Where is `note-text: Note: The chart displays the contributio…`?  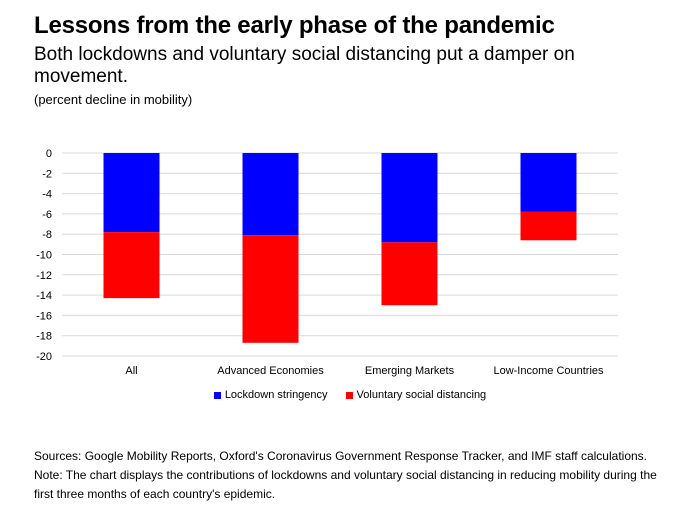 note-text: Note: The chart displays the contributio… is located at coordinates (345, 484).